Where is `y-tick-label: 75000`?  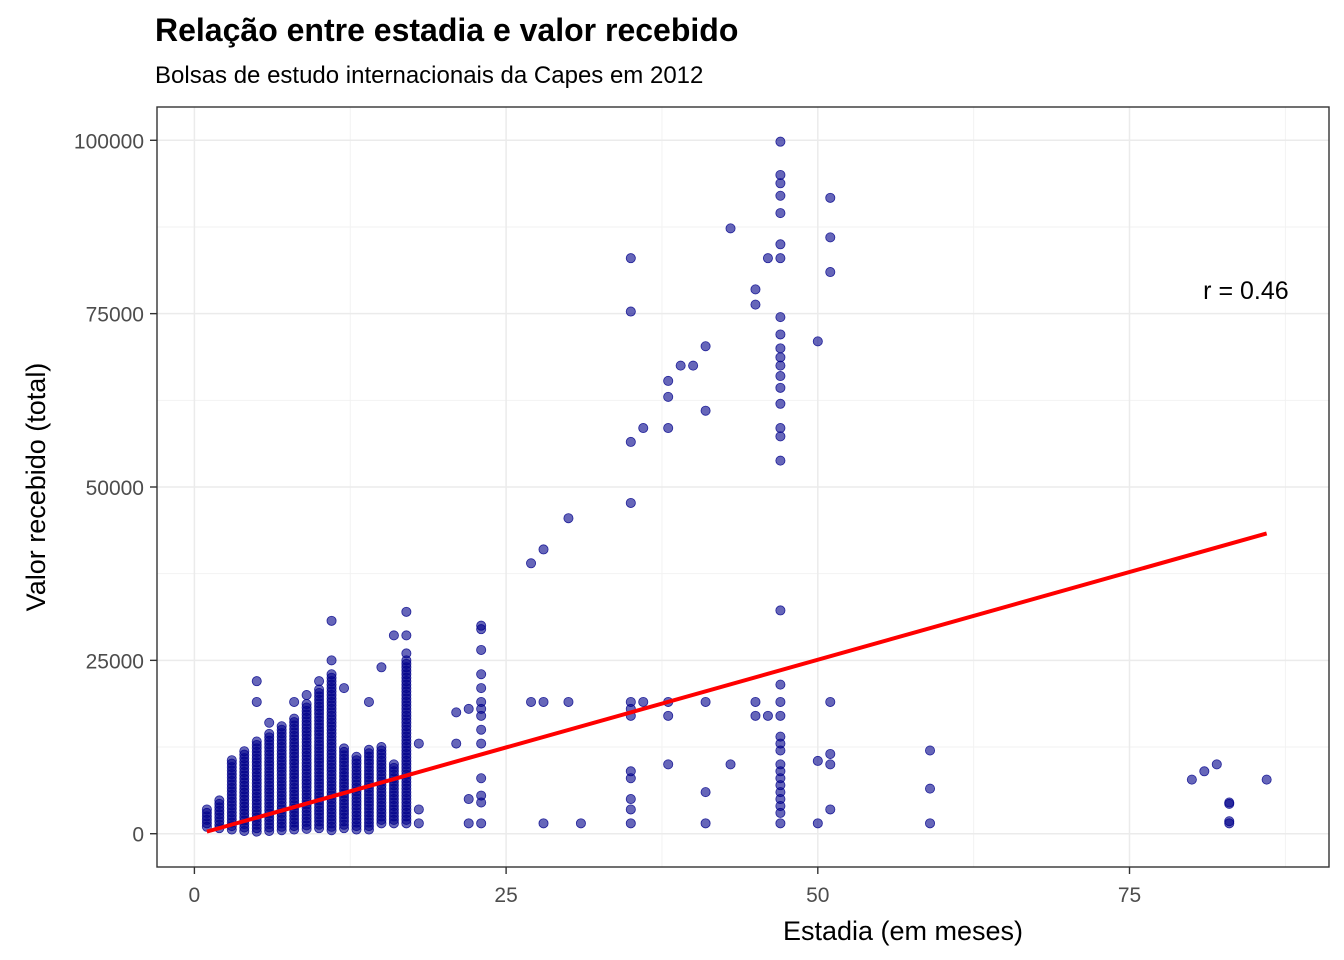 y-tick-label: 75000 is located at coordinates (115, 315).